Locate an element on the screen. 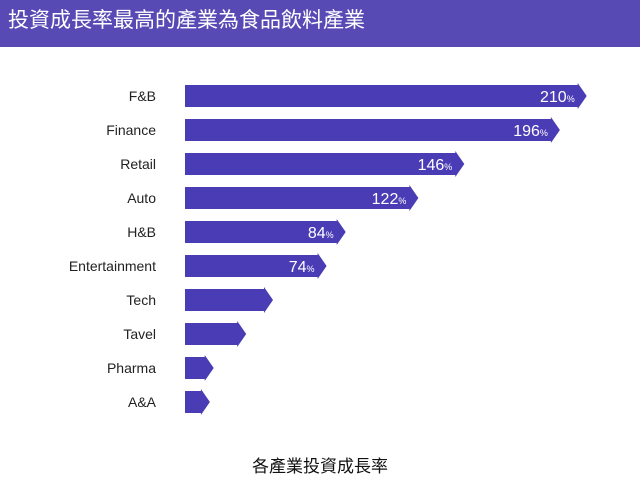 The width and height of the screenshot is (640, 480). value-label: 196% is located at coordinates (530, 131).